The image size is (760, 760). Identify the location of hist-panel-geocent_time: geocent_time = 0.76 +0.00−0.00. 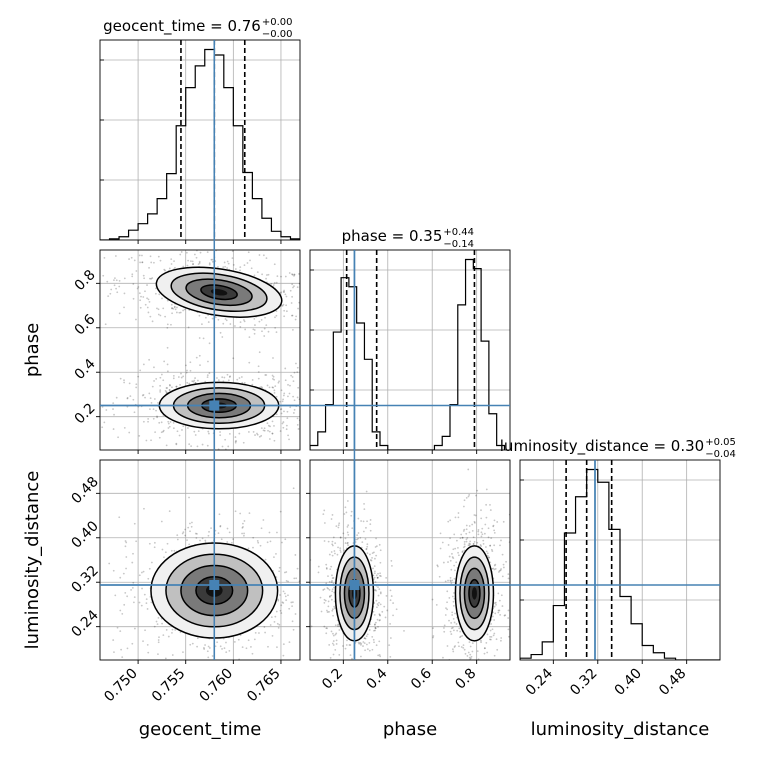
(200, 129).